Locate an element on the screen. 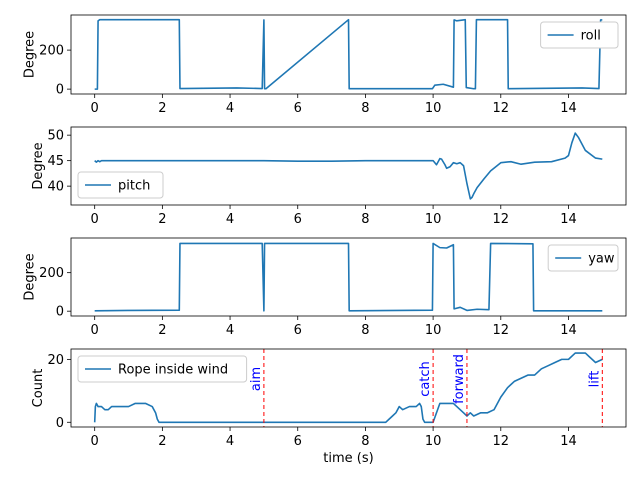 This screenshot has height=484, width=640. y-tick-label: 20 is located at coordinates (55, 360).